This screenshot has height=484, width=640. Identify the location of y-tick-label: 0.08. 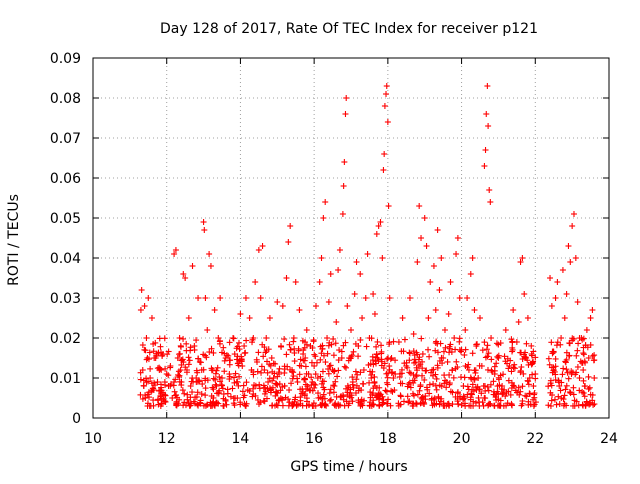
(65, 99).